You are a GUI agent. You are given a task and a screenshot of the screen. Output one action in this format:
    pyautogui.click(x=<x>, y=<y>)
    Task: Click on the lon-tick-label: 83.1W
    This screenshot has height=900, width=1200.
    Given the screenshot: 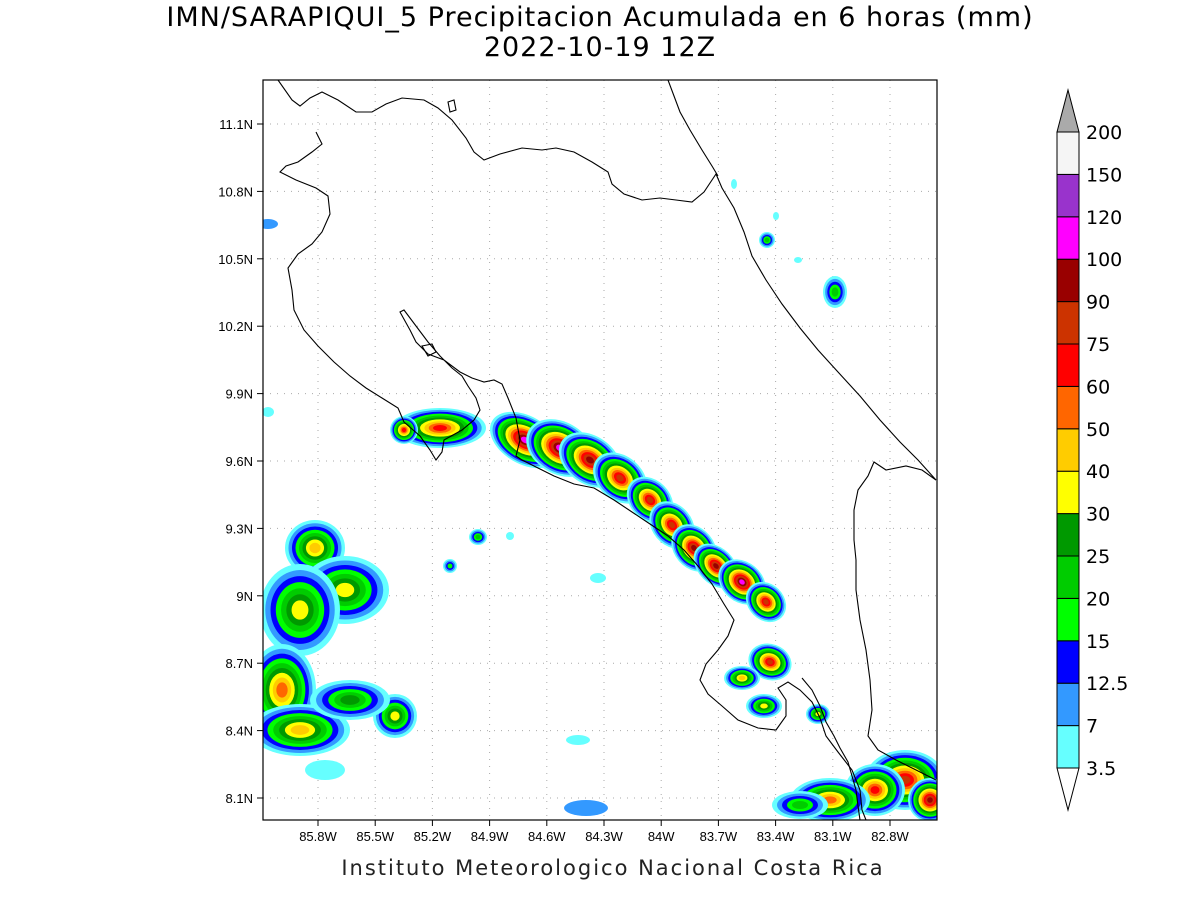 What is the action you would take?
    pyautogui.click(x=833, y=836)
    